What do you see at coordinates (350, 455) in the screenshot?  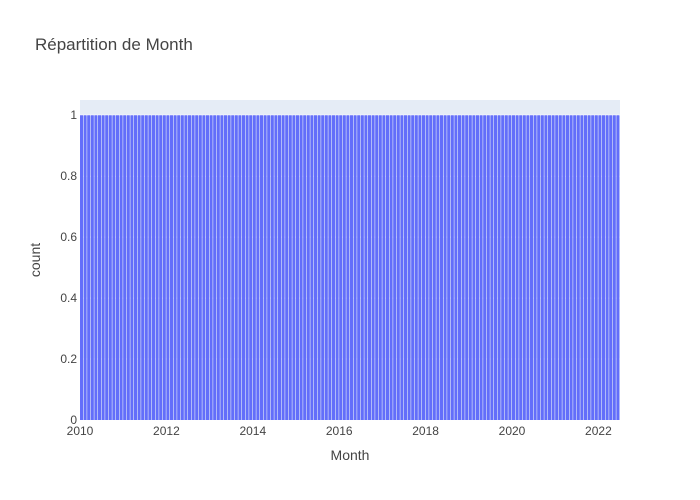 I see `x-axis-label: Month` at bounding box center [350, 455].